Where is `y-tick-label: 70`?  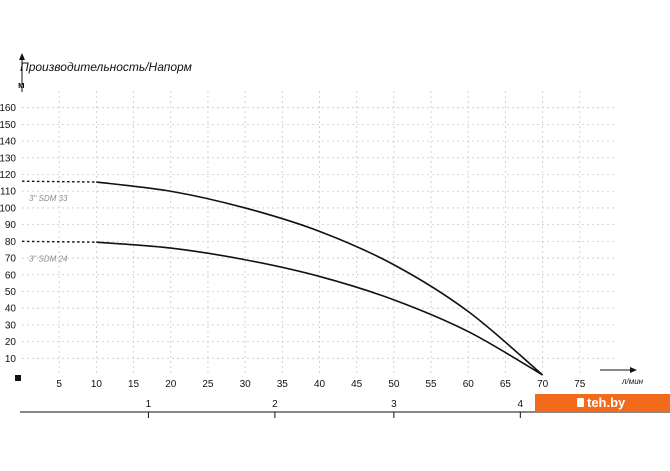
y-tick-label: 70 is located at coordinates (11, 259).